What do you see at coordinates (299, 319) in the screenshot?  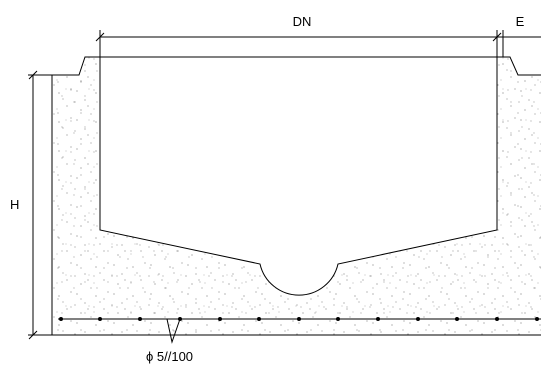 I see `rebar-dots` at bounding box center [299, 319].